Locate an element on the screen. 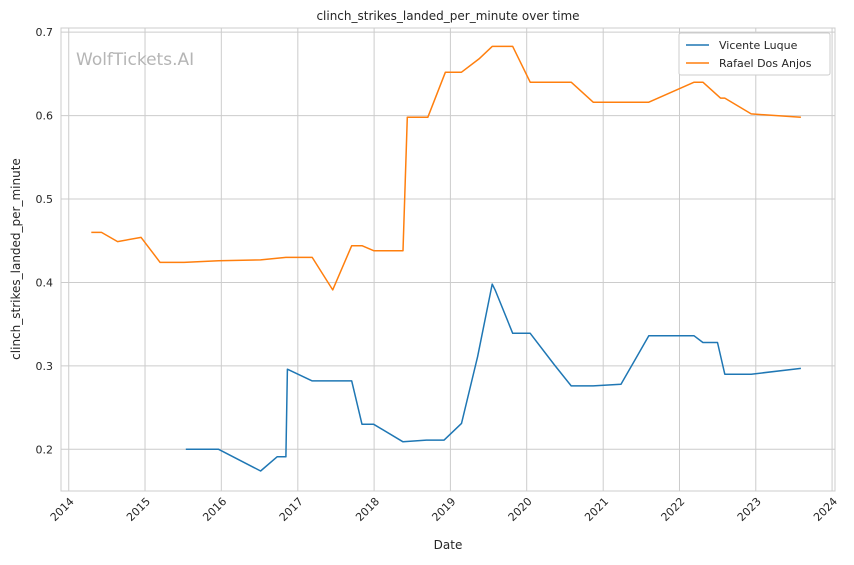 The image size is (854, 565). y-tick-label: 0.6 is located at coordinates (45, 116).